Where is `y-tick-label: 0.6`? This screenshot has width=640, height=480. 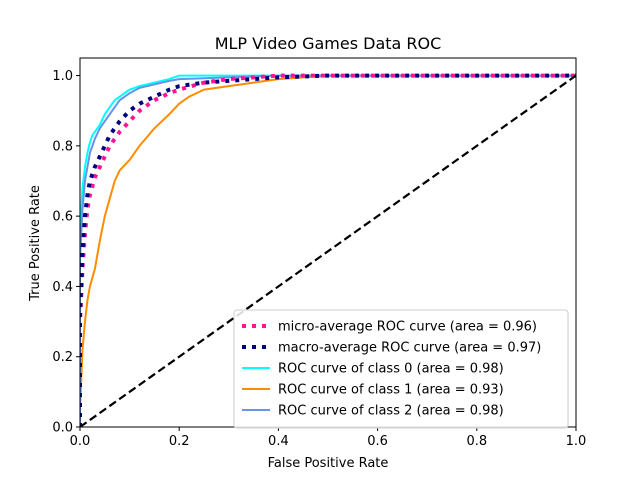 y-tick-label: 0.6 is located at coordinates (62, 217).